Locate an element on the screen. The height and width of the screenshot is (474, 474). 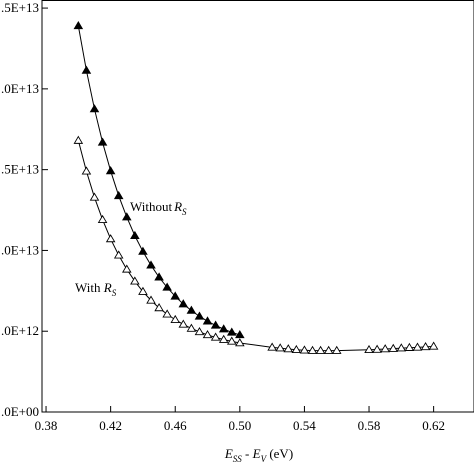
y-tick-label: .0E+00 is located at coordinates (20, 411).